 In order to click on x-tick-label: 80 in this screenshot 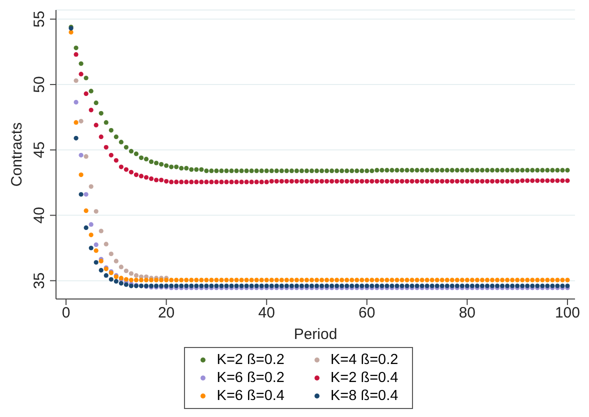, I will do `click(467, 313)`.